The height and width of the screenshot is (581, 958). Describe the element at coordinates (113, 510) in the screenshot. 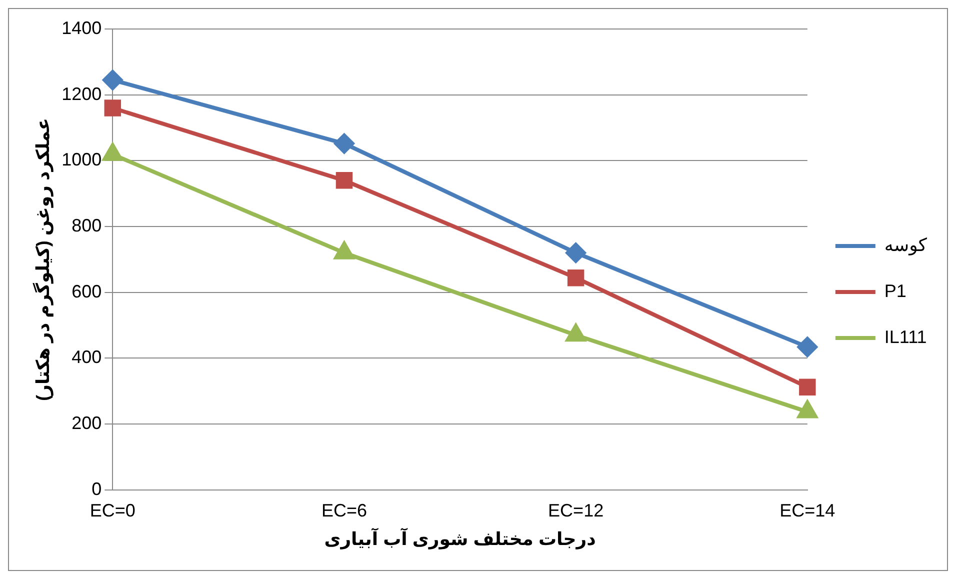

I see `x-tick-label: EC=0` at that location.